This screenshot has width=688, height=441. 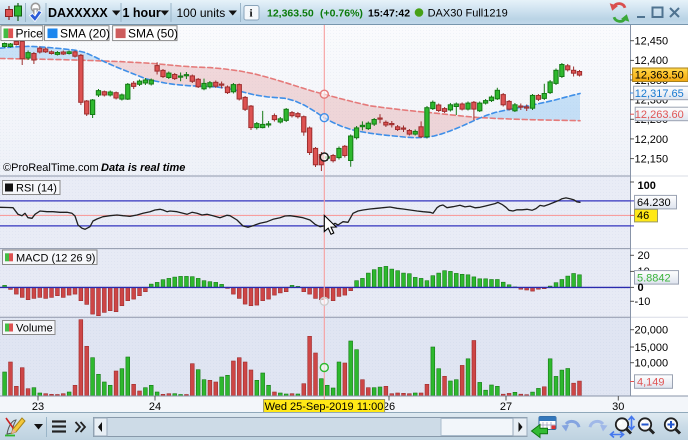 I want to click on svg-text: 10,000, so click(x=652, y=364).